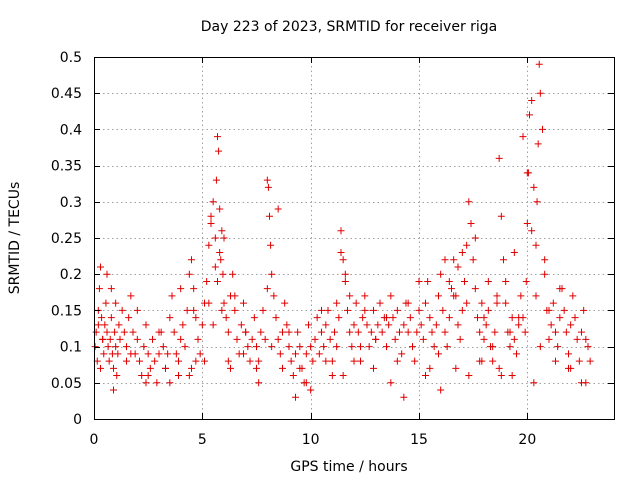 This screenshot has height=480, width=640. What do you see at coordinates (66, 311) in the screenshot?
I see `y-tick-label: 0.15` at bounding box center [66, 311].